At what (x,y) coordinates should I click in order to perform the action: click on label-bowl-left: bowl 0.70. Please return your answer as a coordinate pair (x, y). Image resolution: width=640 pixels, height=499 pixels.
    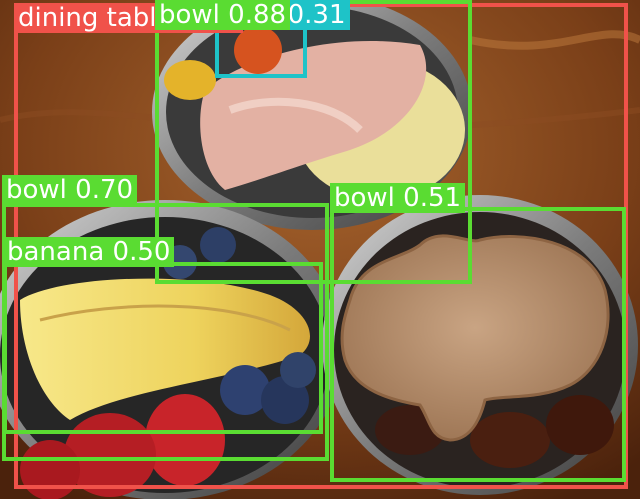
    Looking at the image, I should click on (70, 190).